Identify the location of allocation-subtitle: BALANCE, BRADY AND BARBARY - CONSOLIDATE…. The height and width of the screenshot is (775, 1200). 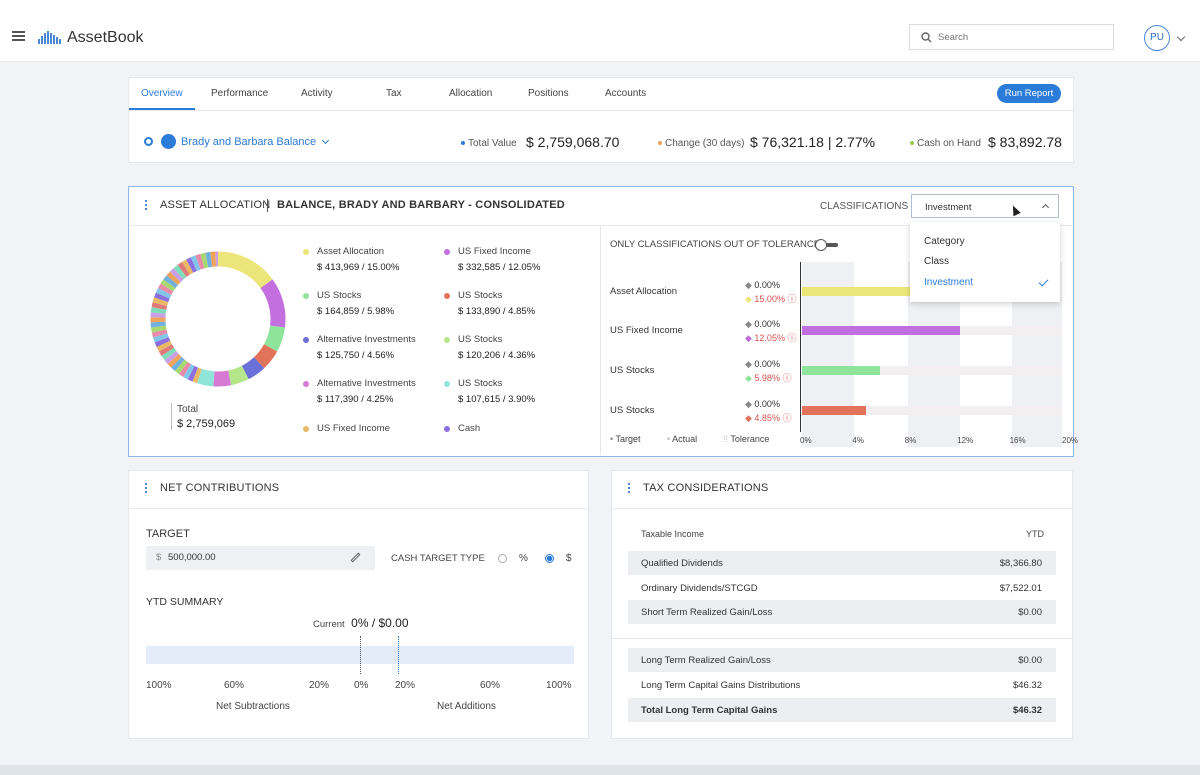
(421, 205).